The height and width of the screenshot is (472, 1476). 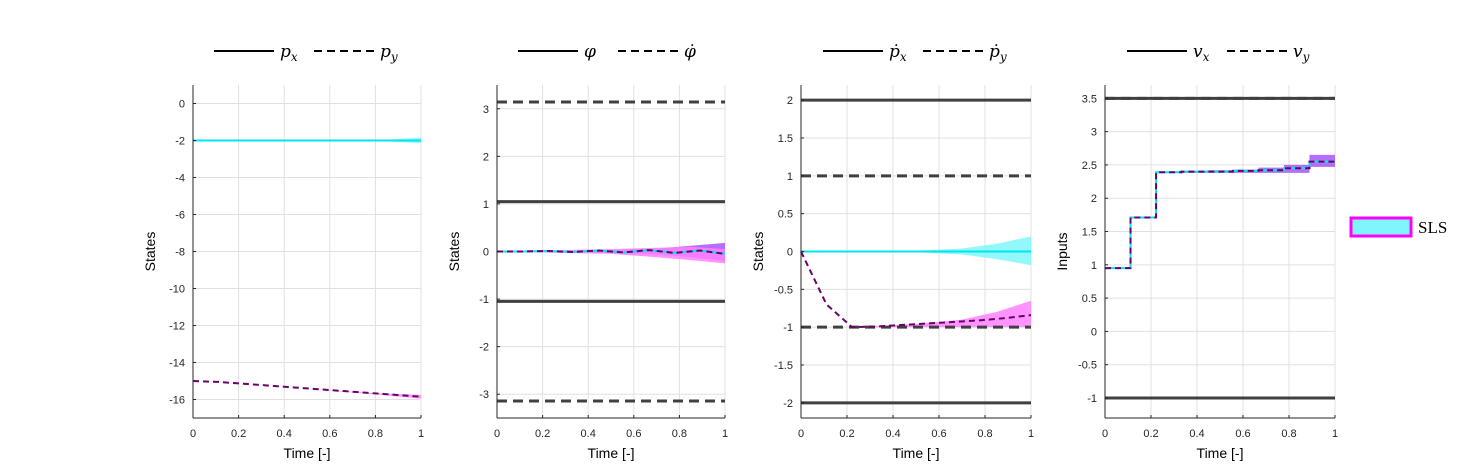 What do you see at coordinates (177, 364) in the screenshot?
I see `y-tick-label: -14` at bounding box center [177, 364].